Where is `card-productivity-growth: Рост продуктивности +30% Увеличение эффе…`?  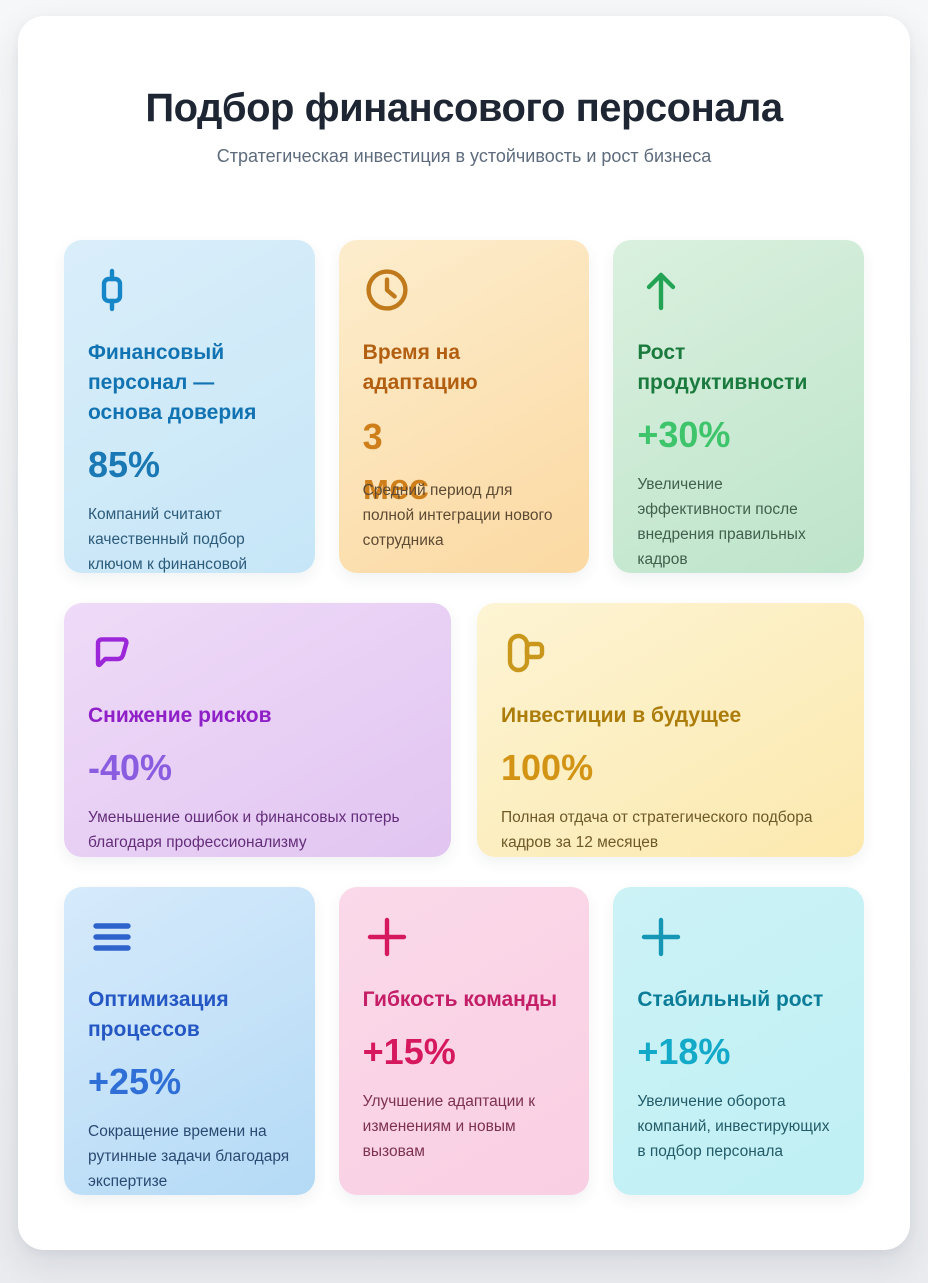 card-productivity-growth: Рост продуктивности +30% Увеличение эффе… is located at coordinates (738, 406).